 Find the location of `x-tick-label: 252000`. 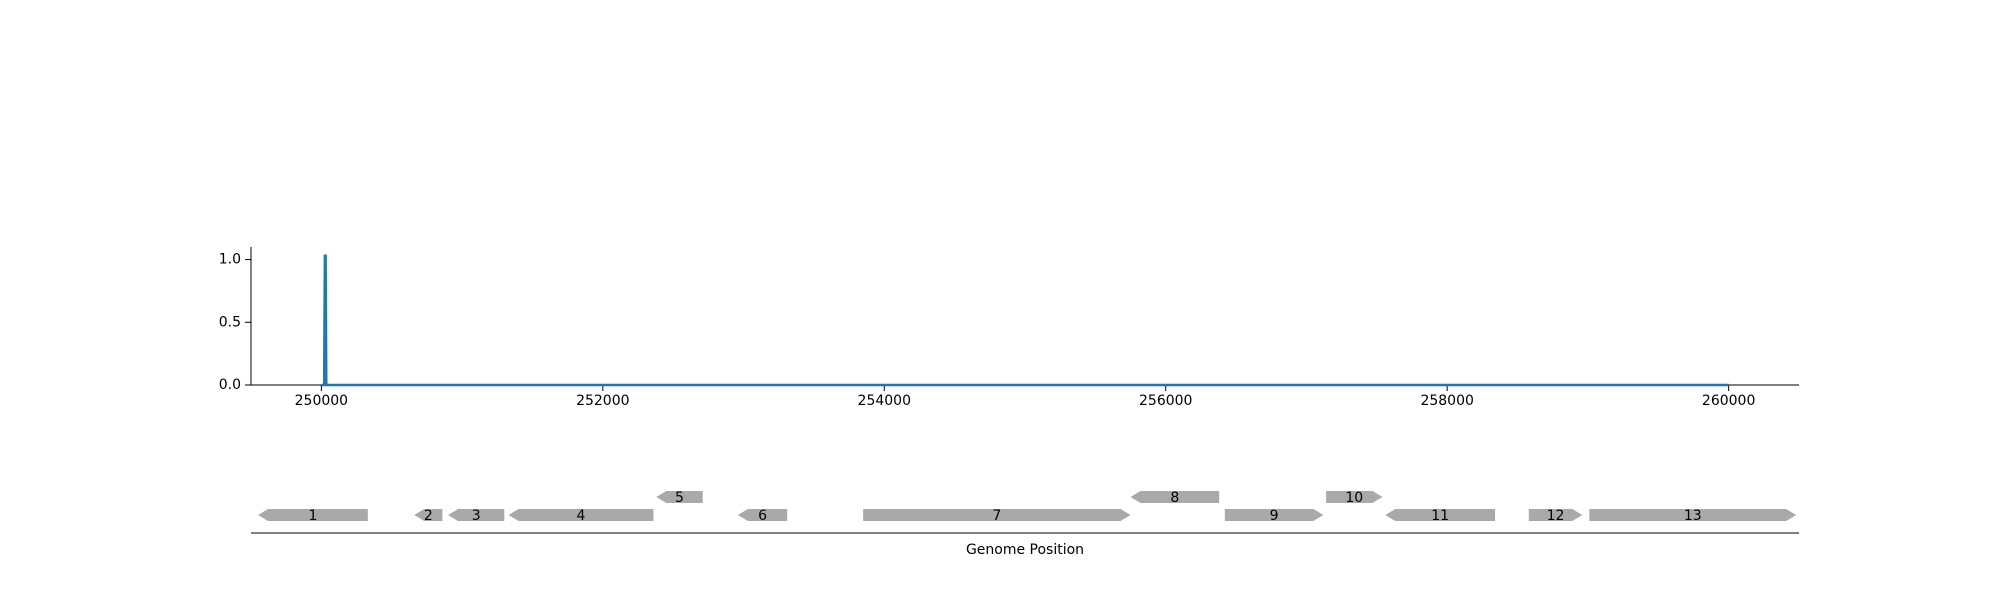

x-tick-label: 252000 is located at coordinates (602, 401).